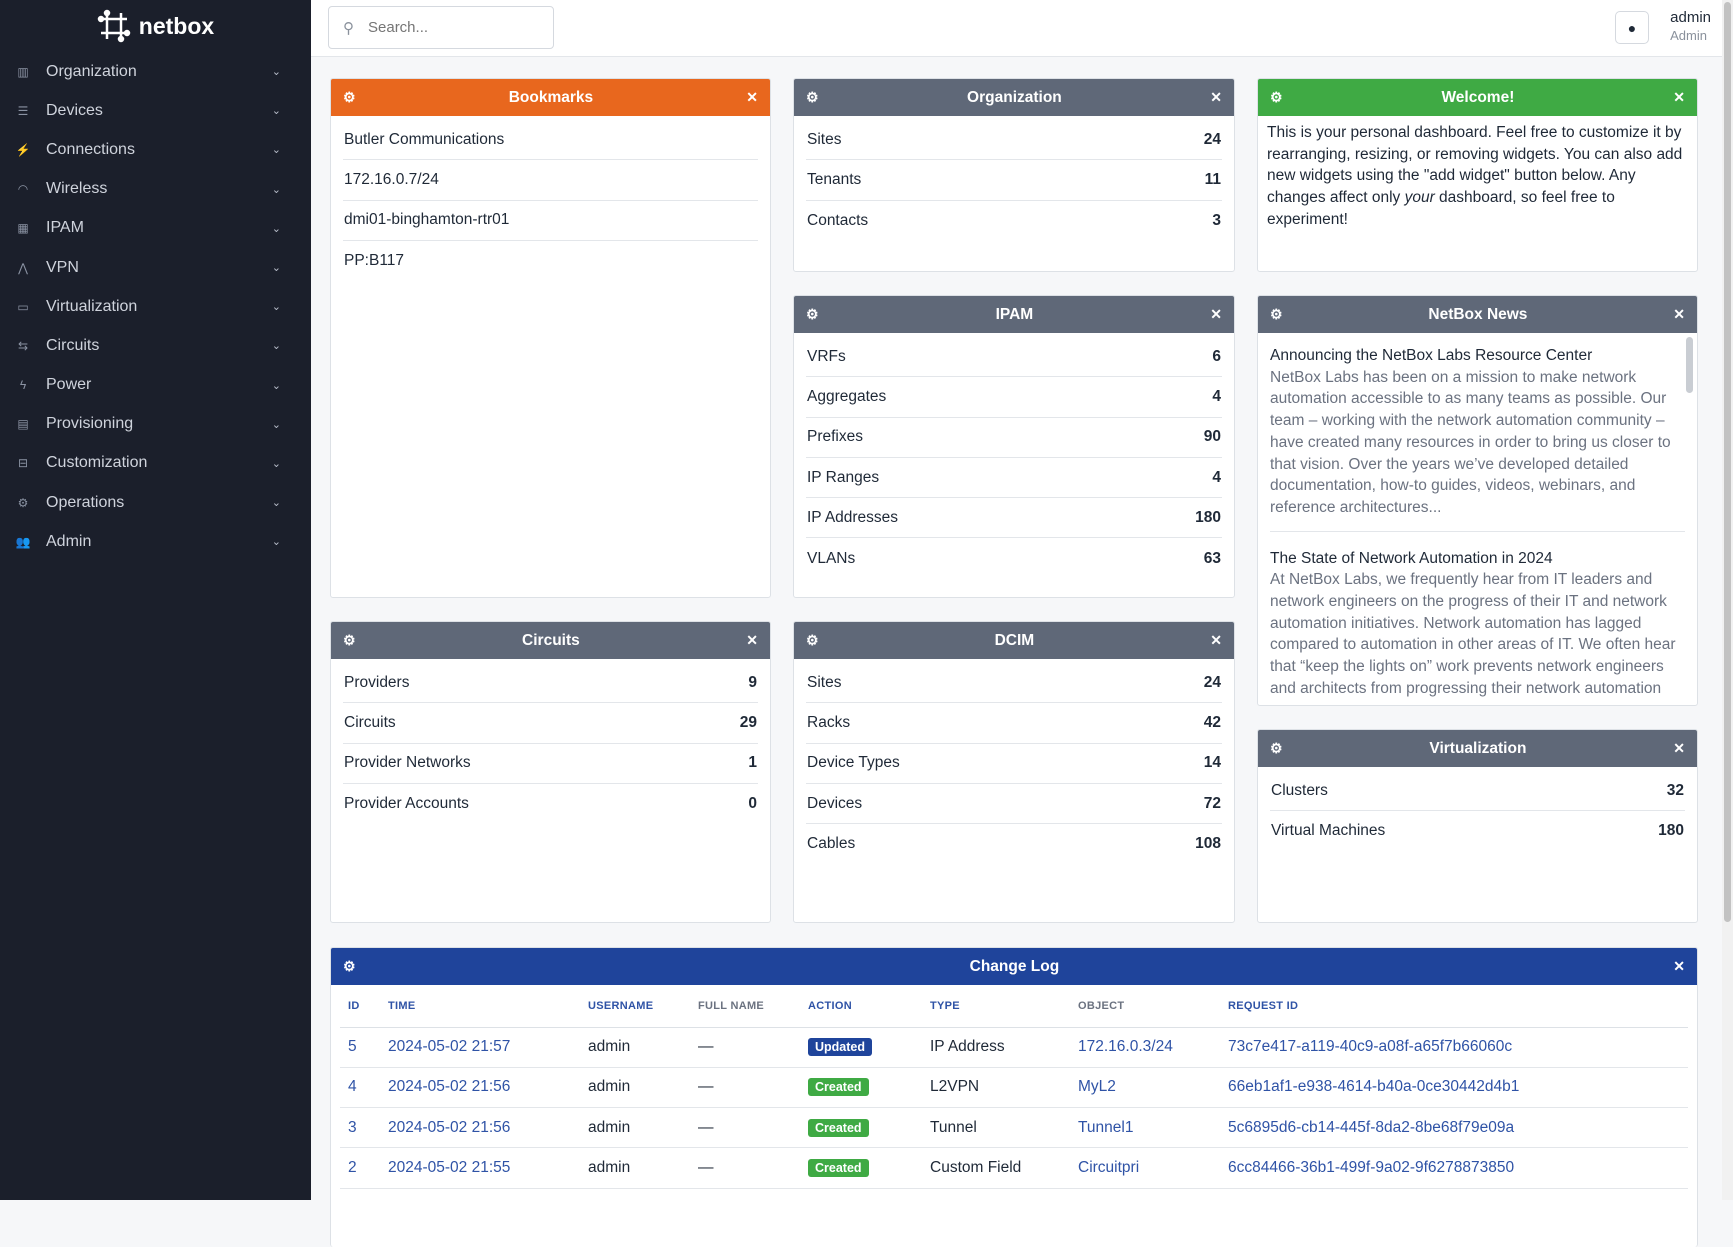 The width and height of the screenshot is (1733, 1247). I want to click on stat-row: Racks 42, so click(1014, 723).